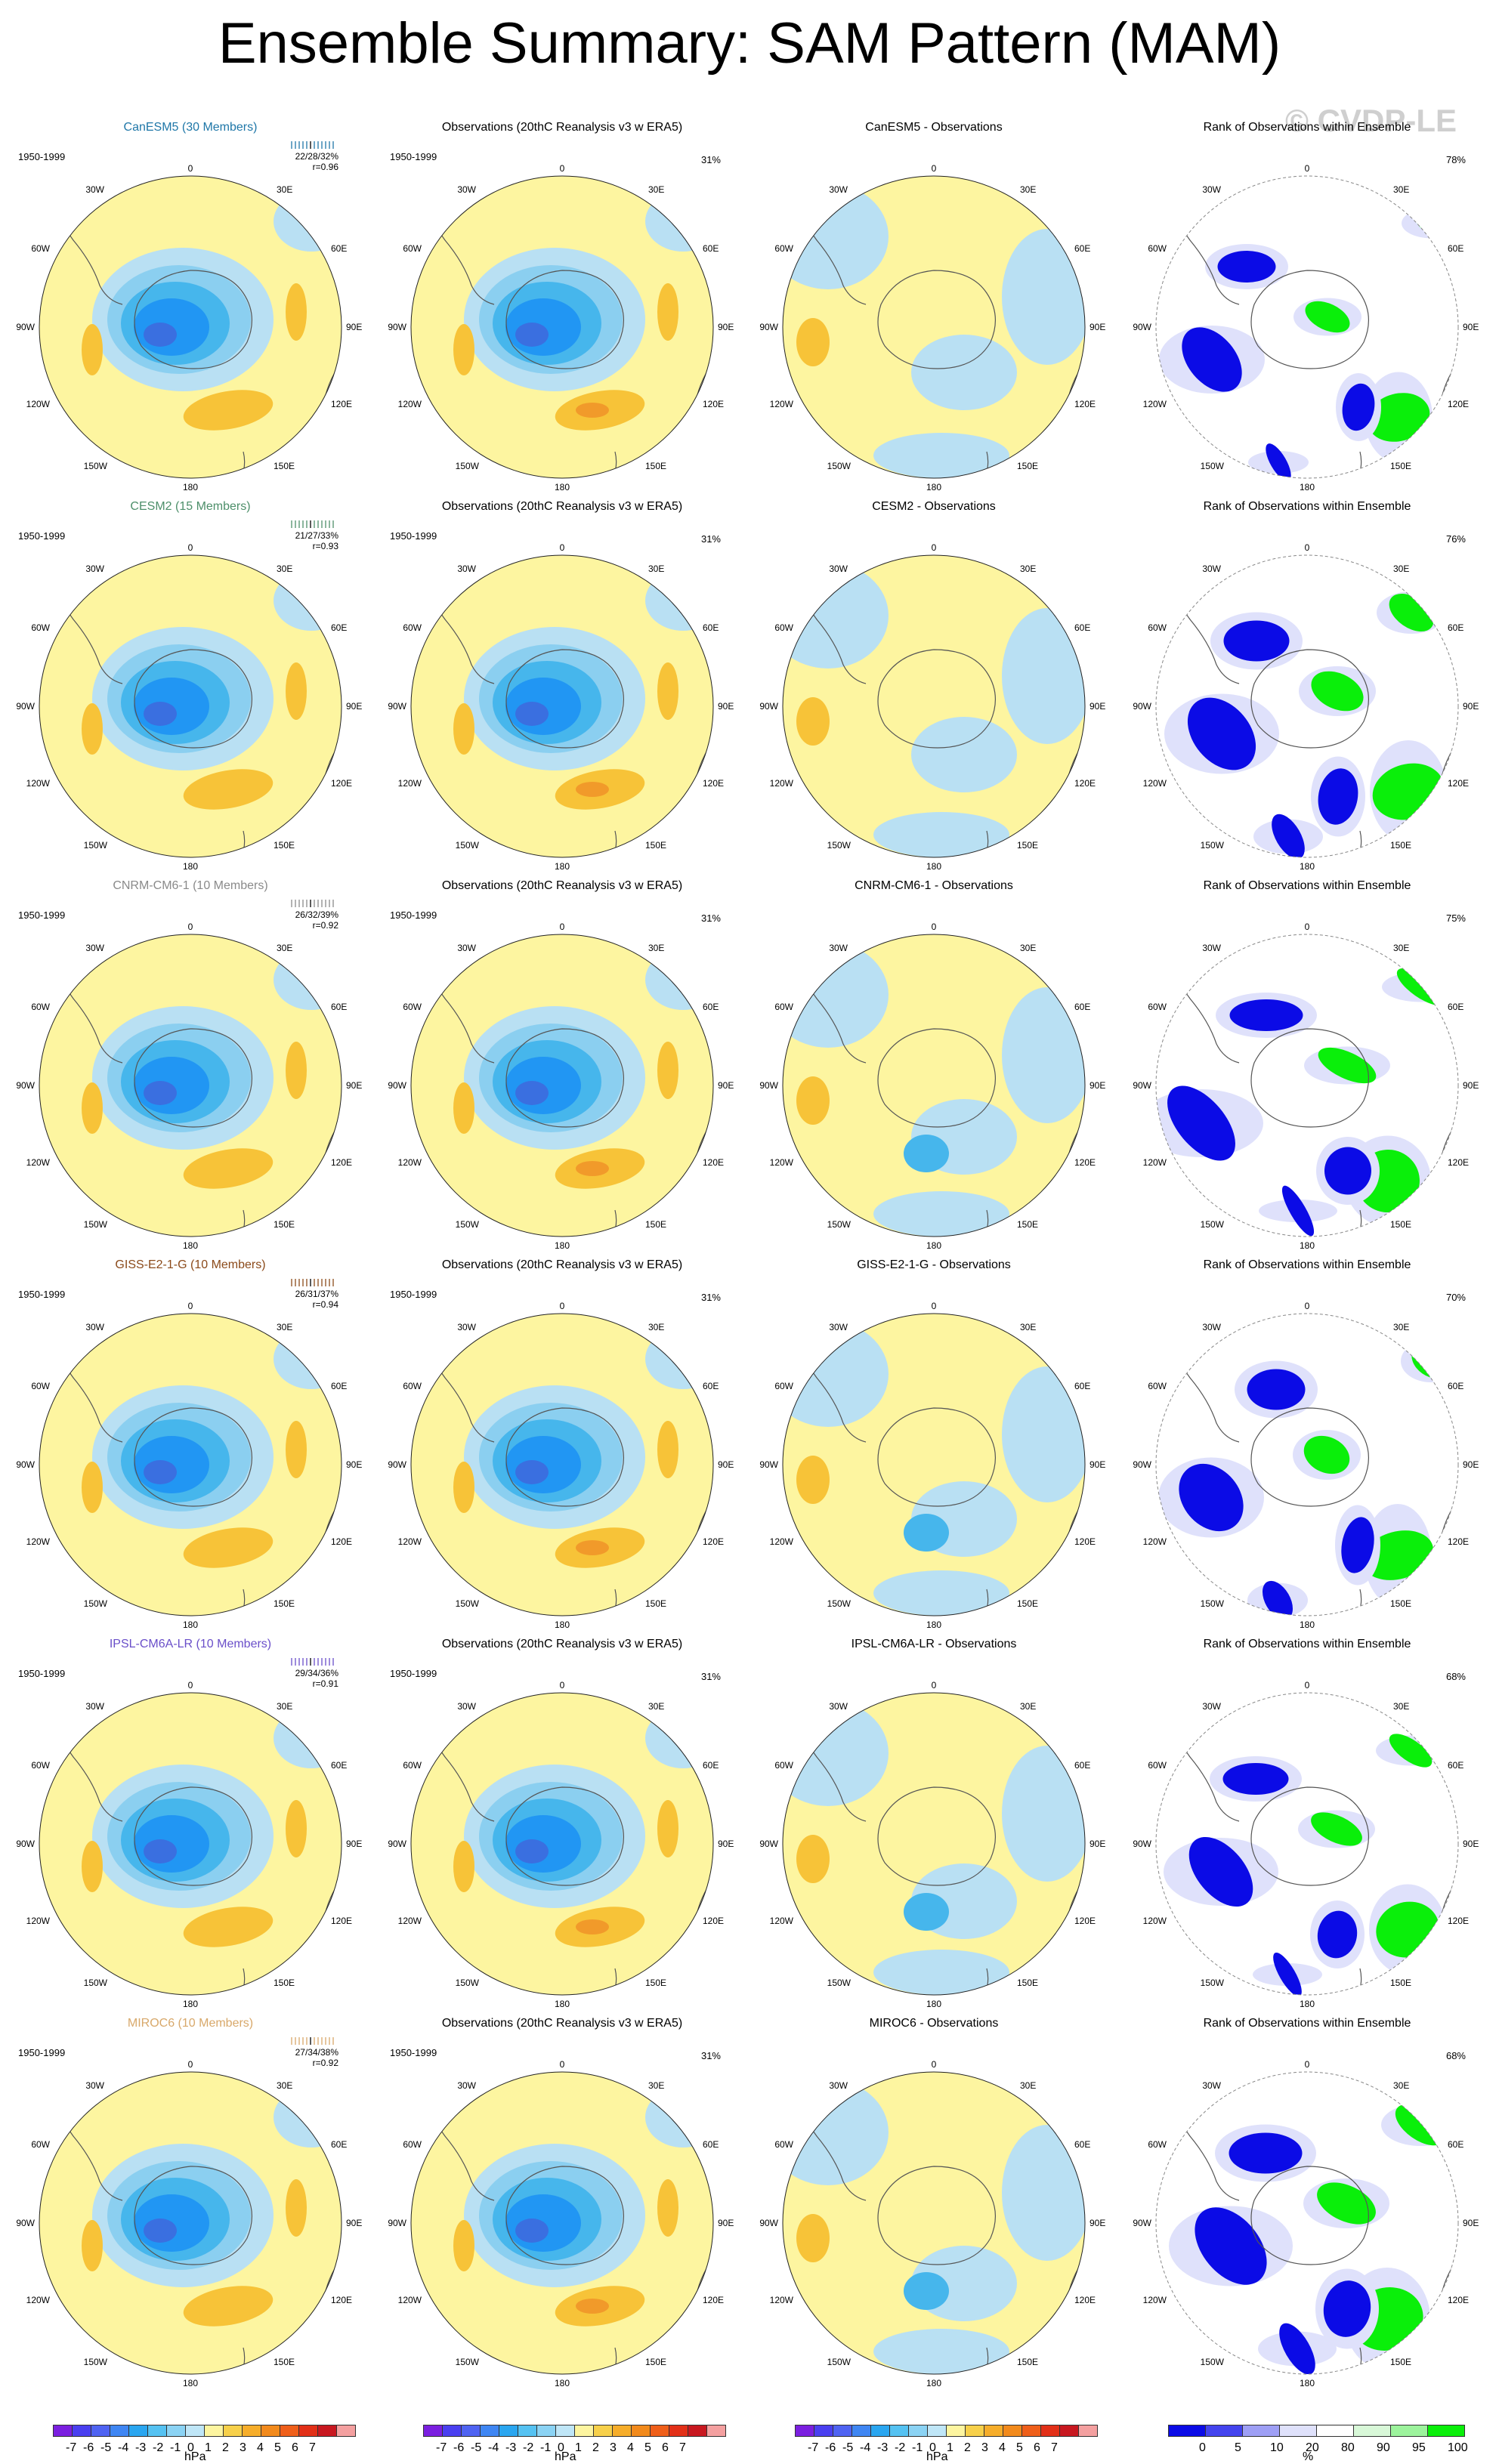 The image size is (1499, 2464). I want to click on diff-title: GISS-E2-1-G - Observations, so click(934, 1265).